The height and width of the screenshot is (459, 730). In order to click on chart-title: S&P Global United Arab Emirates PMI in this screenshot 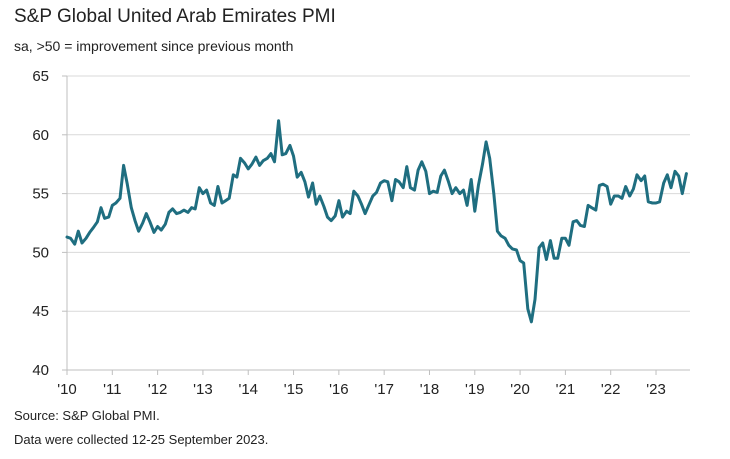, I will do `click(175, 16)`.